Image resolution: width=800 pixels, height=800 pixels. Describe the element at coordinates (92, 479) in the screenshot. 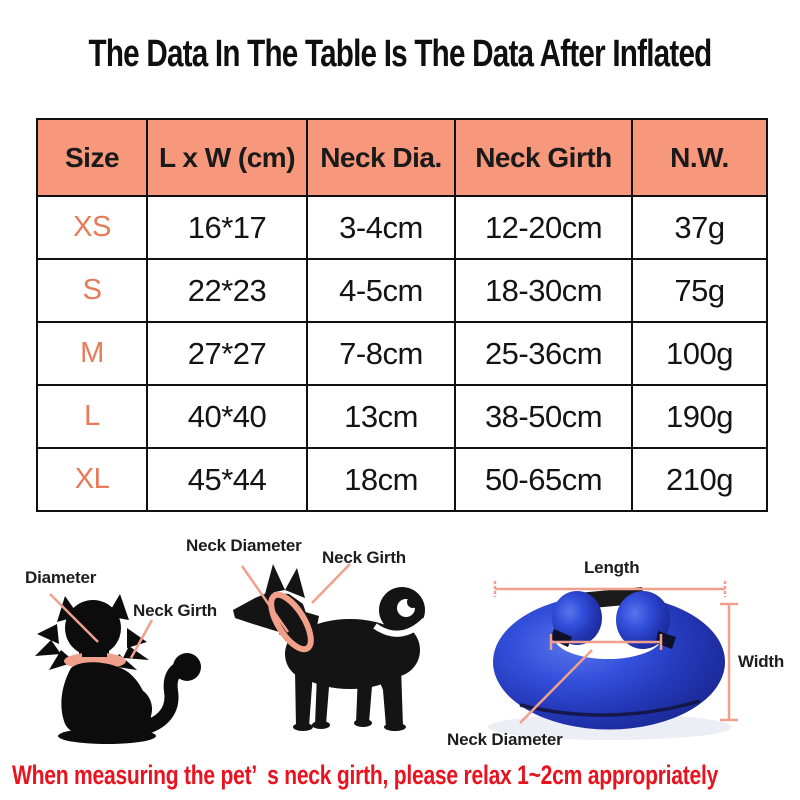

I see `cell-size: XL` at that location.